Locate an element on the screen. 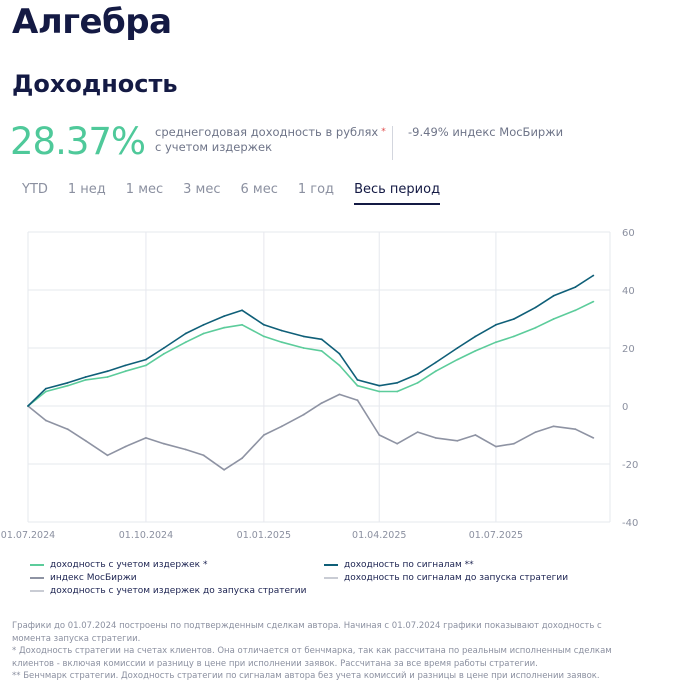 The width and height of the screenshot is (674, 689). annual-return-value: 28.37% is located at coordinates (78, 141).